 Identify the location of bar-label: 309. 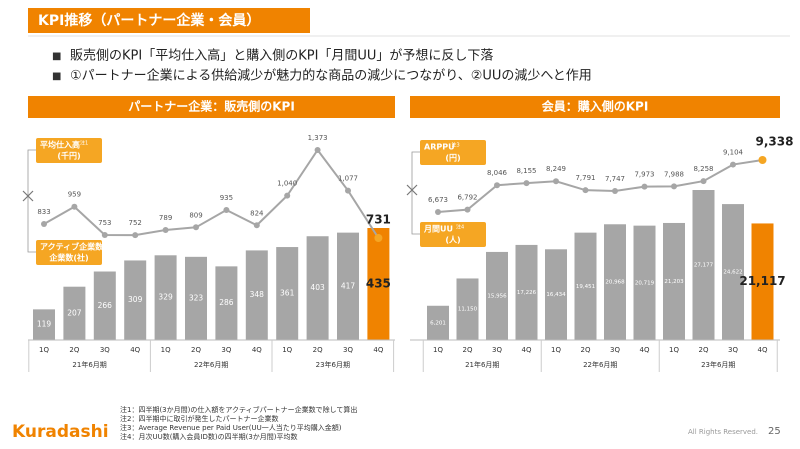
(135, 299).